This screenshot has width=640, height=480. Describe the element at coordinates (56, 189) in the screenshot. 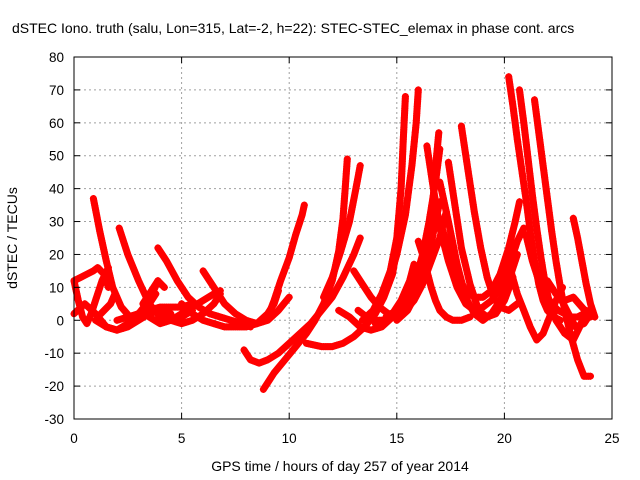

I see `y-tick-label: 40` at that location.